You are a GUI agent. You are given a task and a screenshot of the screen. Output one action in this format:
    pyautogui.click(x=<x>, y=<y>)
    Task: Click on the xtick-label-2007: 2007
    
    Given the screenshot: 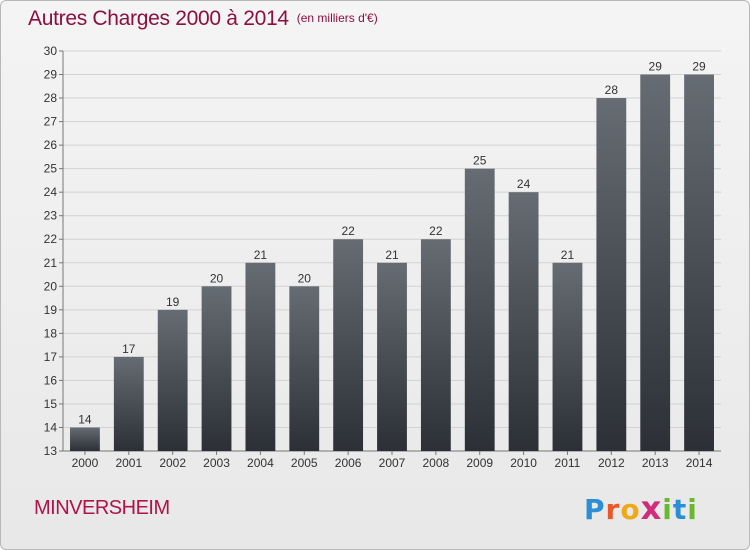 What is the action you would take?
    pyautogui.click(x=392, y=463)
    